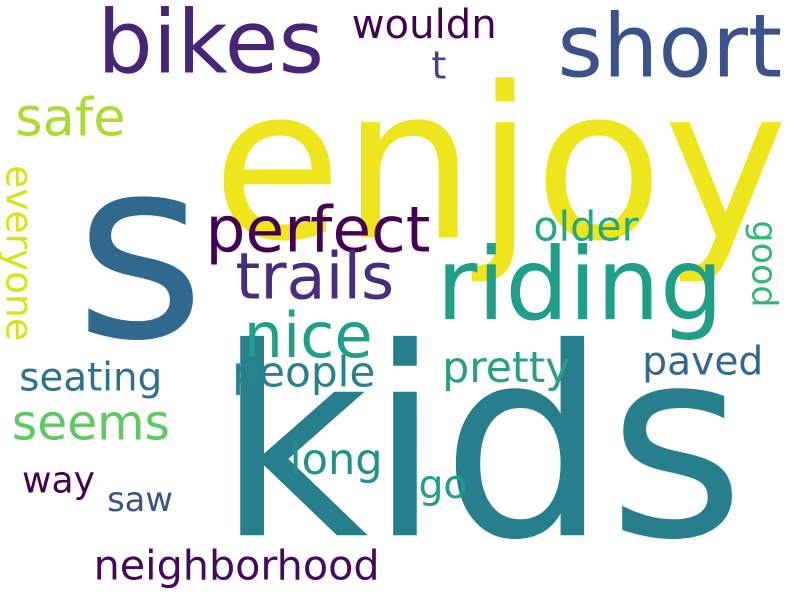 The height and width of the screenshot is (600, 800). Describe the element at coordinates (586, 226) in the screenshot. I see `word-older: older` at that location.